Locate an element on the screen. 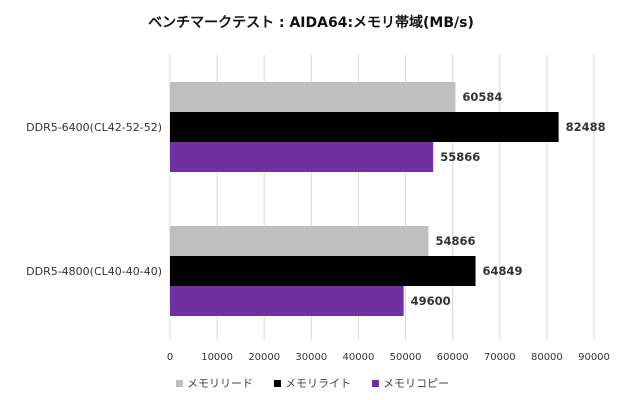  x-tick-label: 0 is located at coordinates (170, 357).